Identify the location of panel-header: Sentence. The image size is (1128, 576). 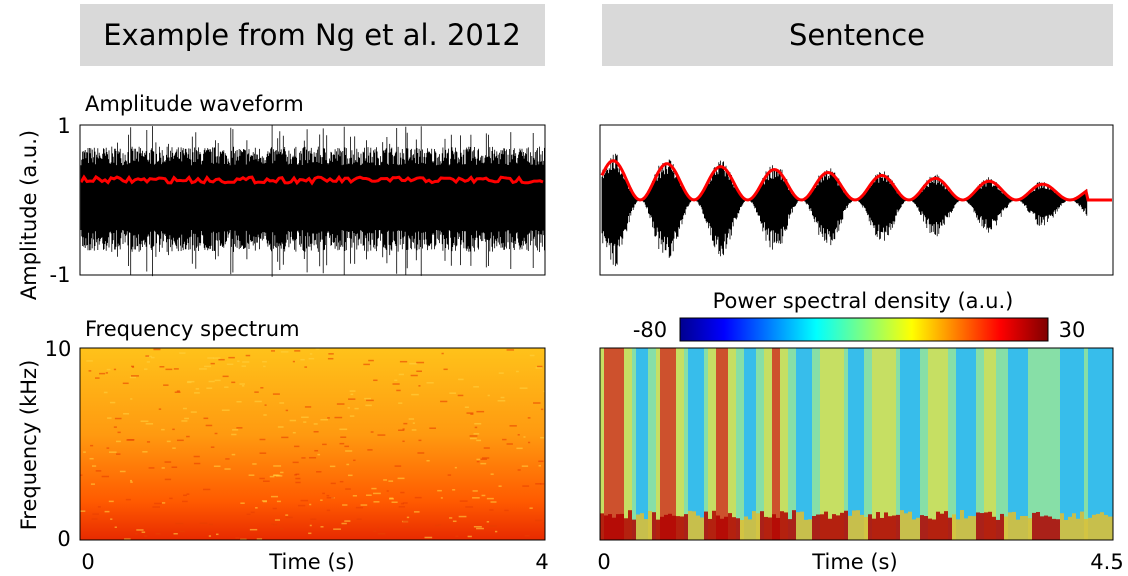
(857, 35).